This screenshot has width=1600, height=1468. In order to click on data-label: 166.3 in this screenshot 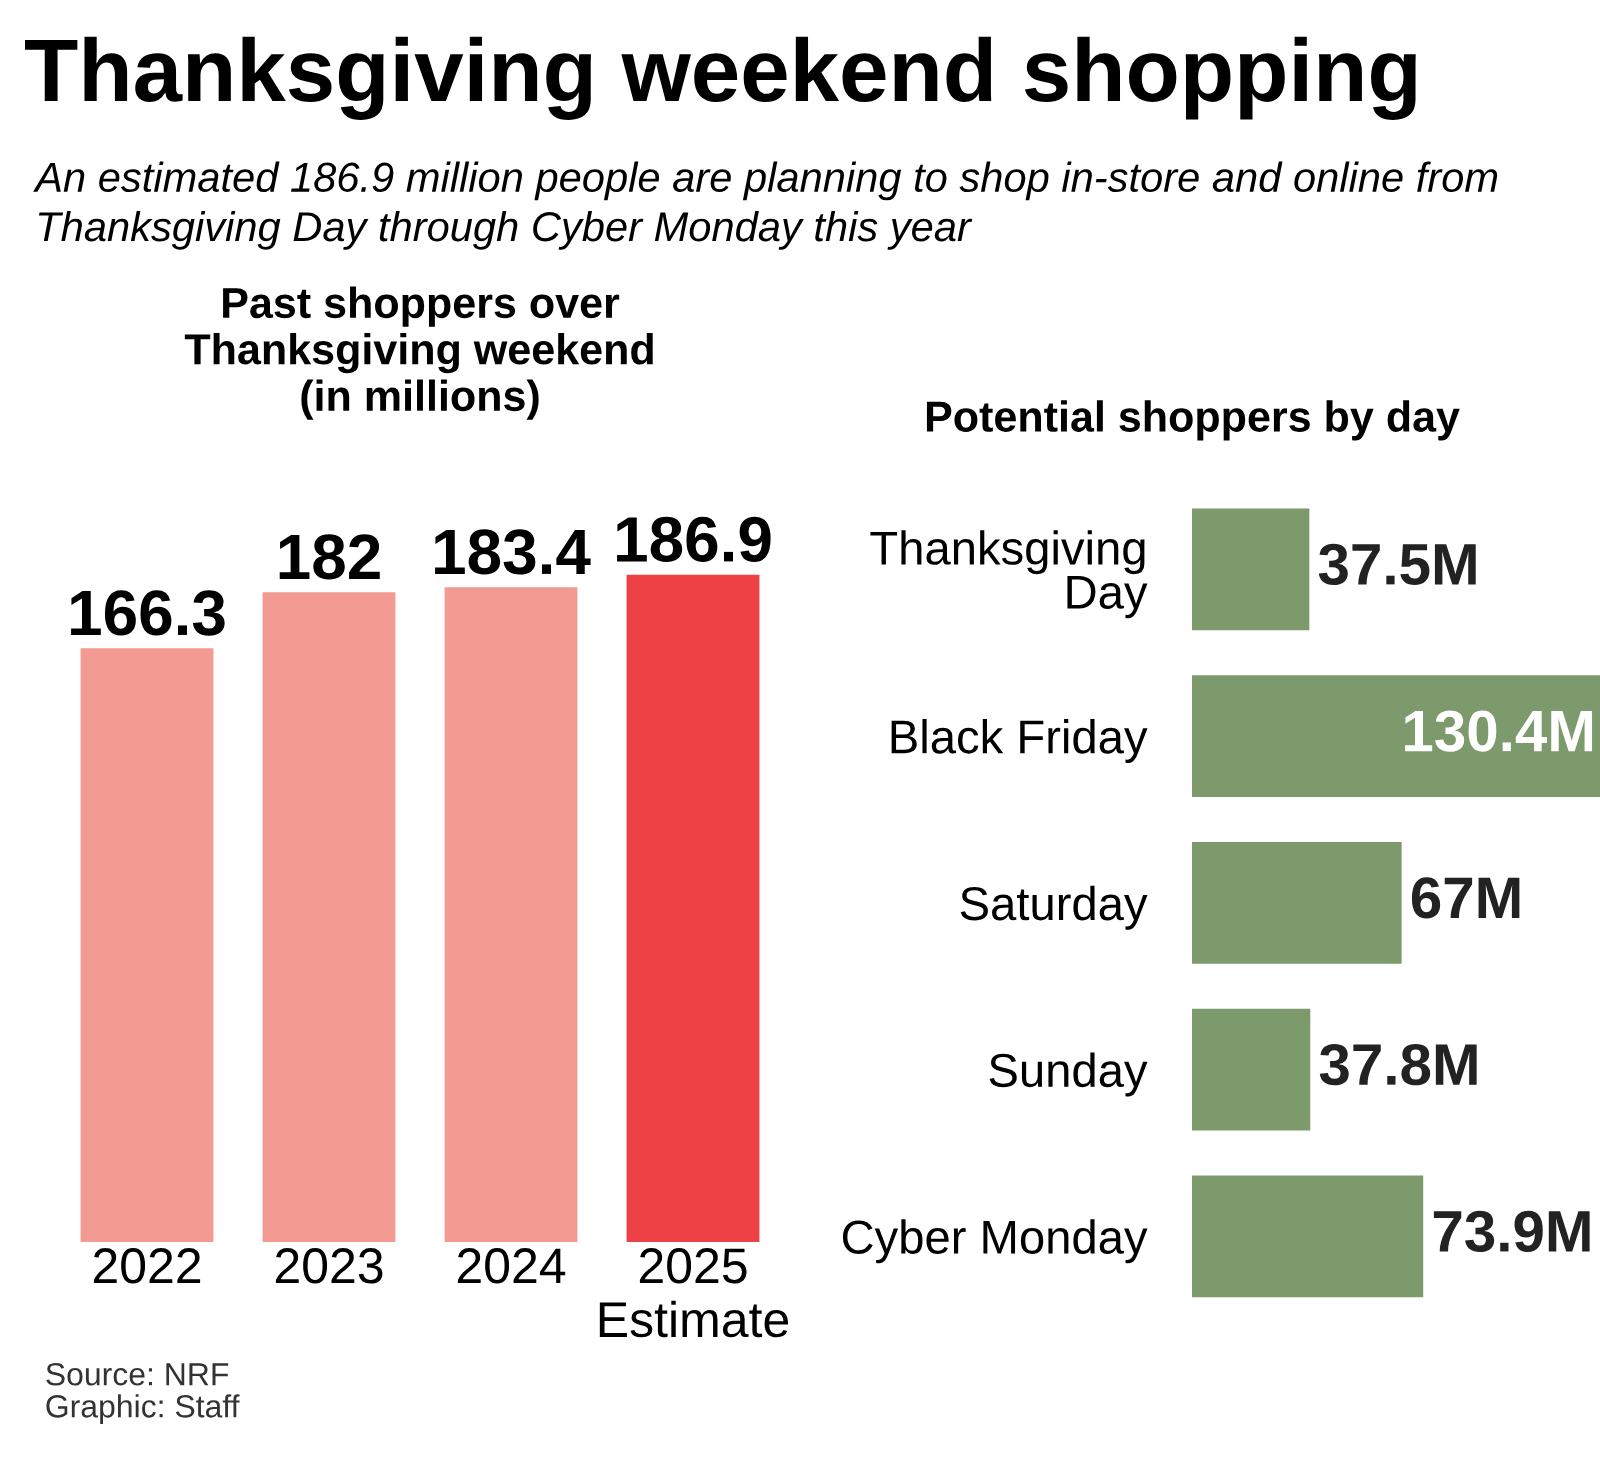, I will do `click(148, 613)`.